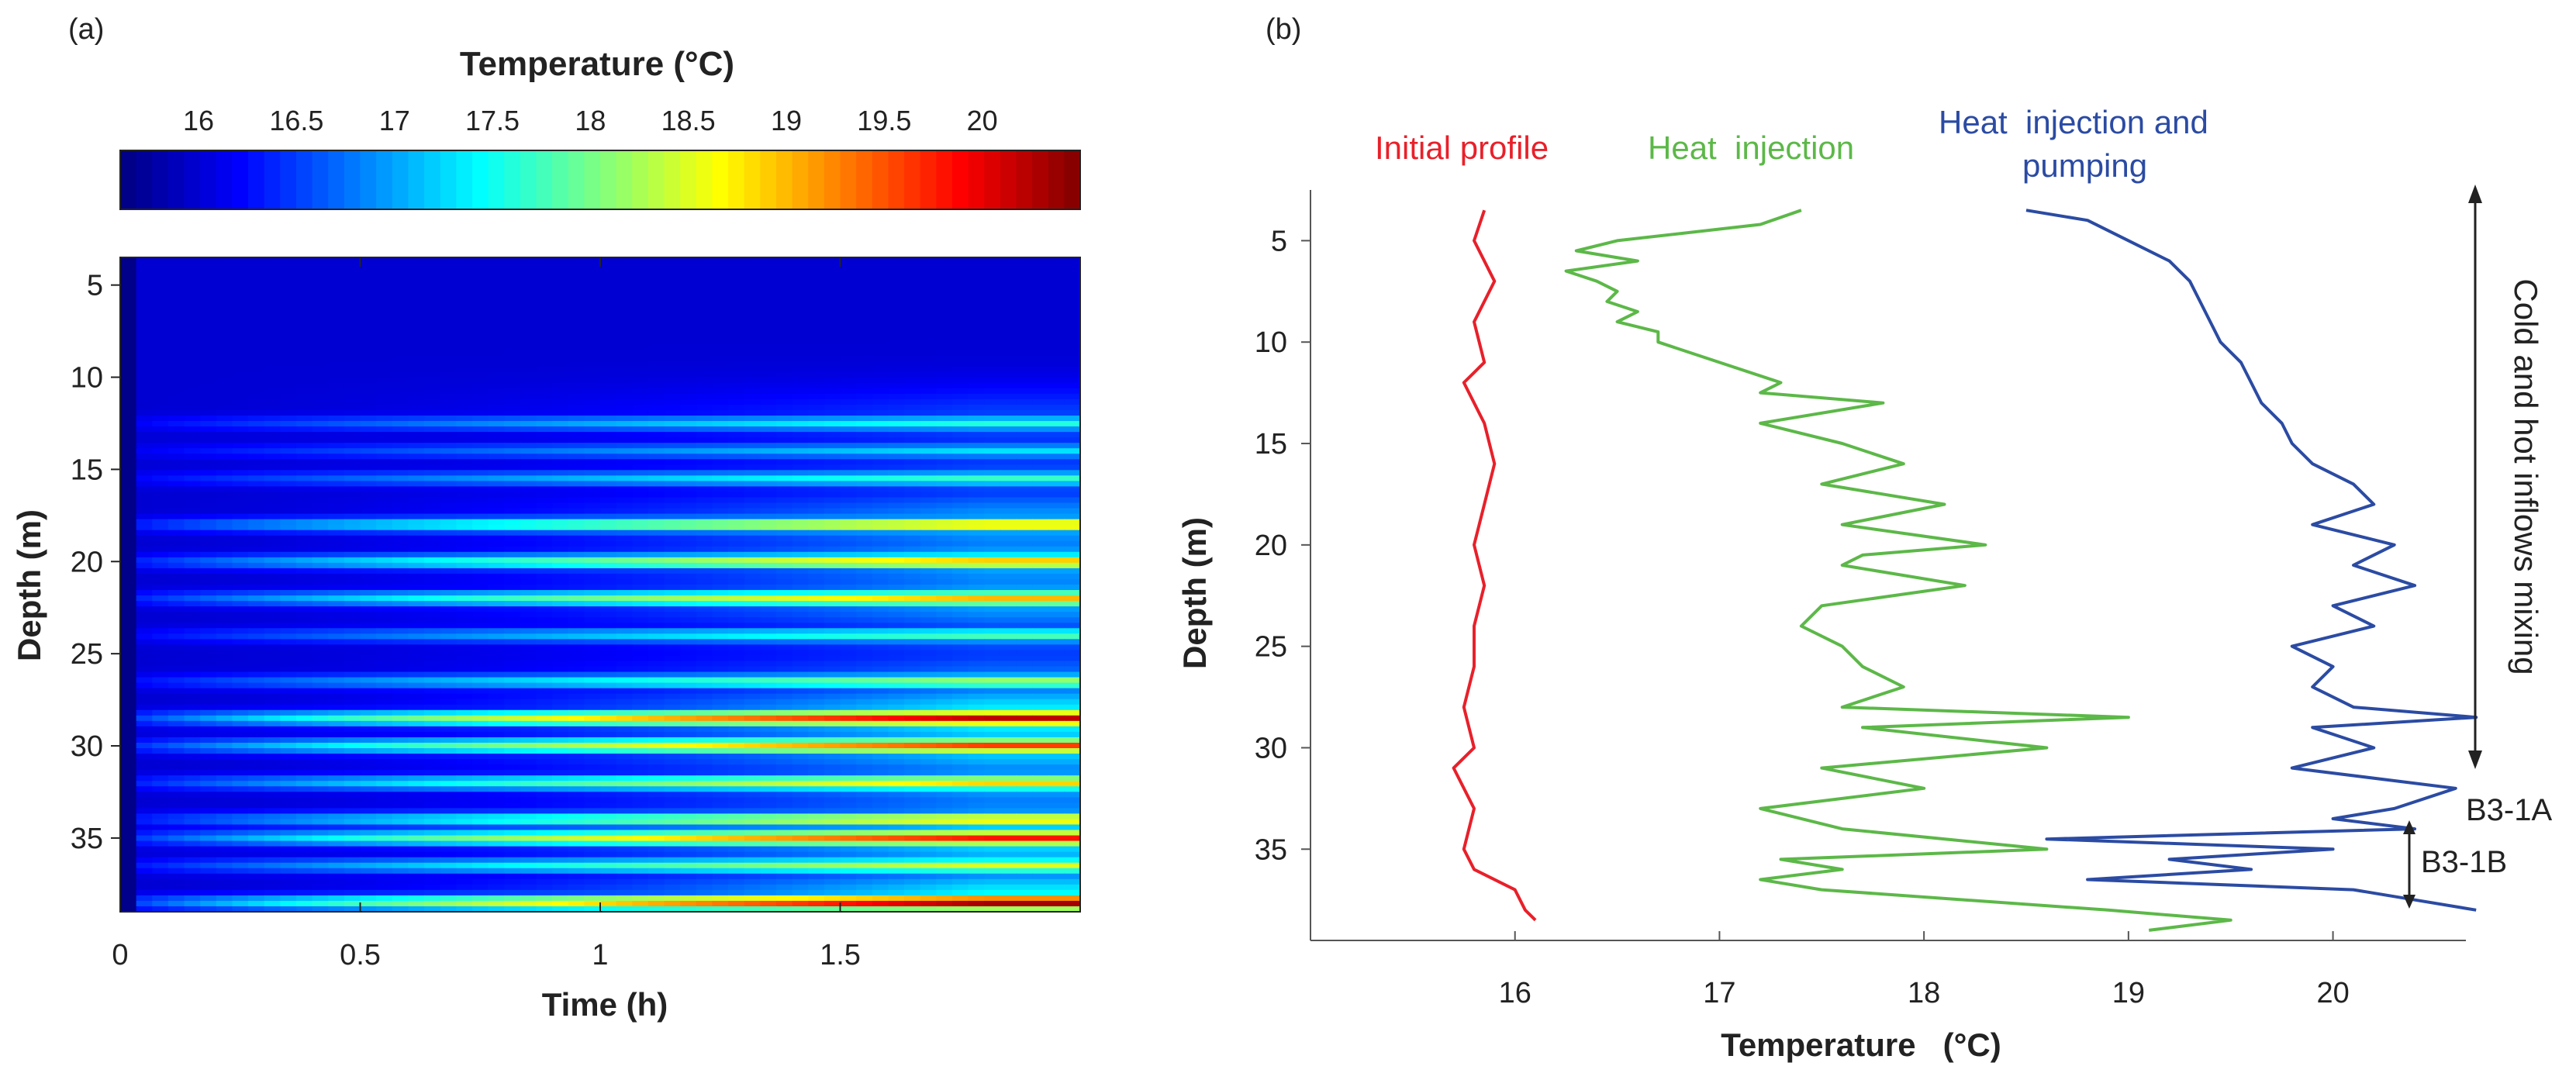 The height and width of the screenshot is (1080, 2576). What do you see at coordinates (198, 120) in the screenshot?
I see `colorbar-tick-label: 16` at bounding box center [198, 120].